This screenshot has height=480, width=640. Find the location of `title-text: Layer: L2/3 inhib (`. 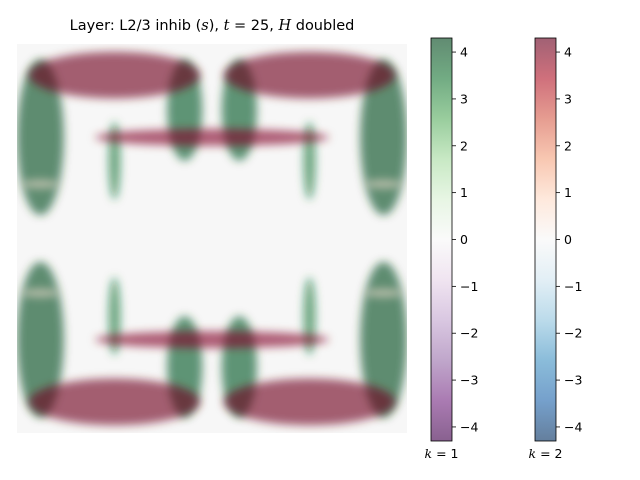

title-text: Layer: L2/3 inhib ( is located at coordinates (135, 26).